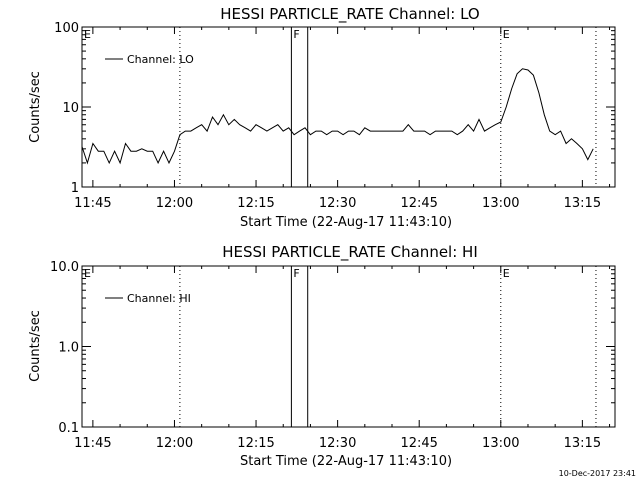 The image size is (640, 480). Describe the element at coordinates (160, 59) in the screenshot. I see `legend-label-lo: Channel: LO` at that location.